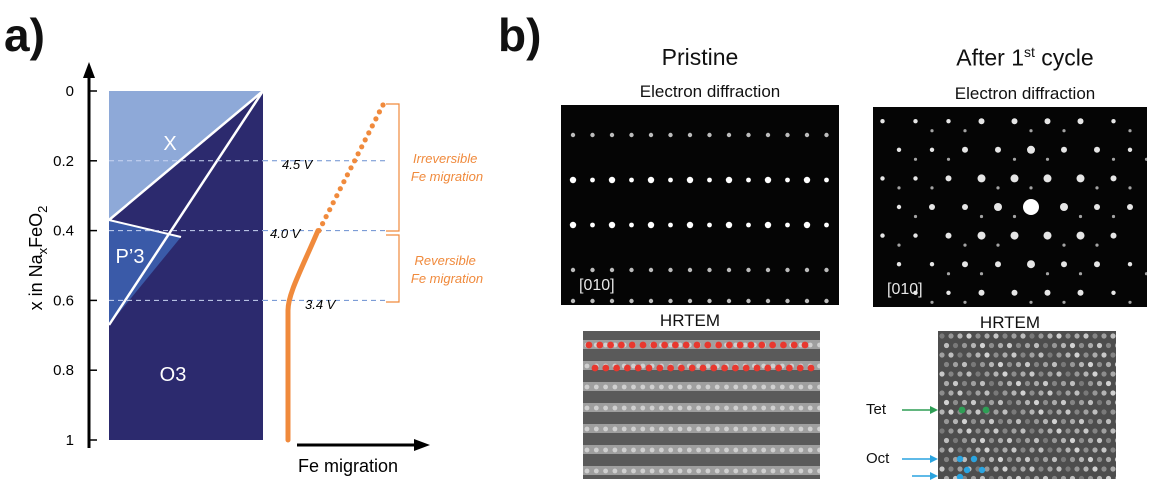 The width and height of the screenshot is (1173, 482). What do you see at coordinates (298, 164) in the screenshot?
I see `voltage-label-4-5: 4.5 V` at bounding box center [298, 164].